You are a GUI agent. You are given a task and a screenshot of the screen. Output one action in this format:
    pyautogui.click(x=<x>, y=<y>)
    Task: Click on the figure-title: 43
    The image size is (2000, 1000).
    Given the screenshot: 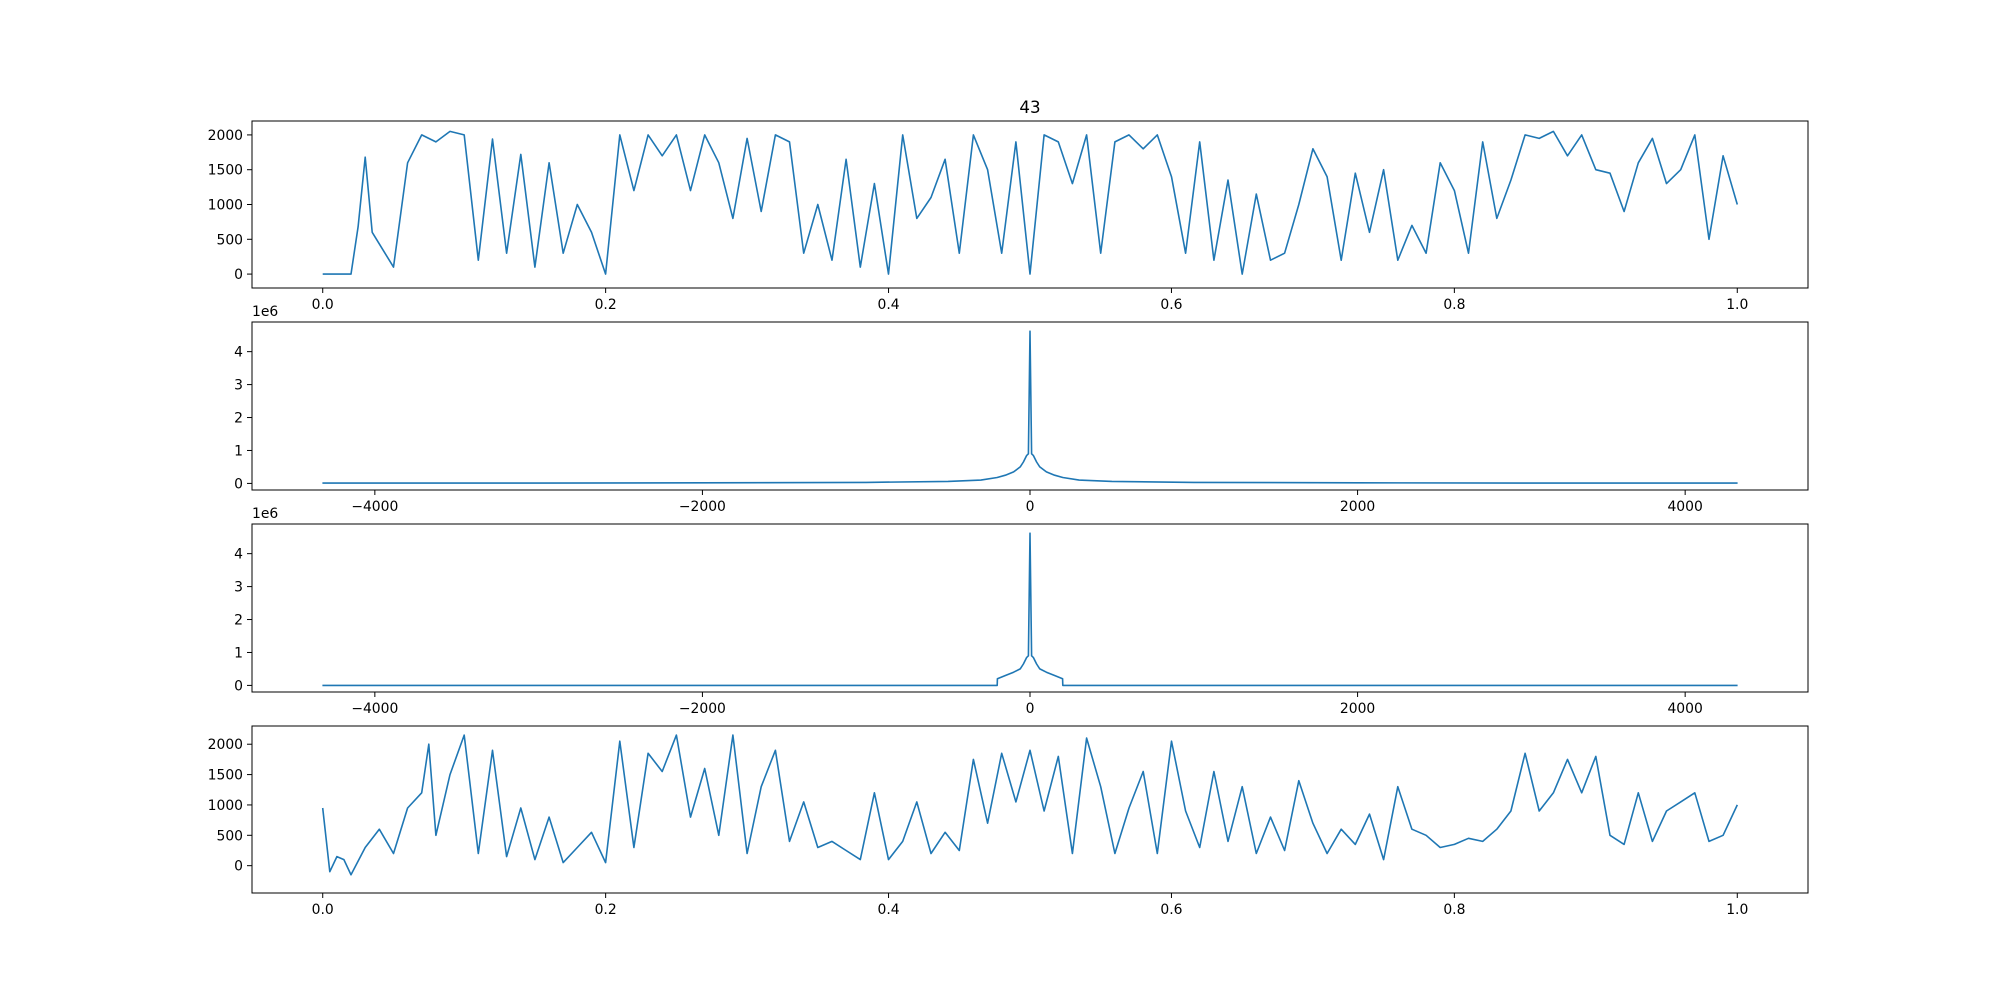 What is the action you would take?
    pyautogui.click(x=1029, y=107)
    